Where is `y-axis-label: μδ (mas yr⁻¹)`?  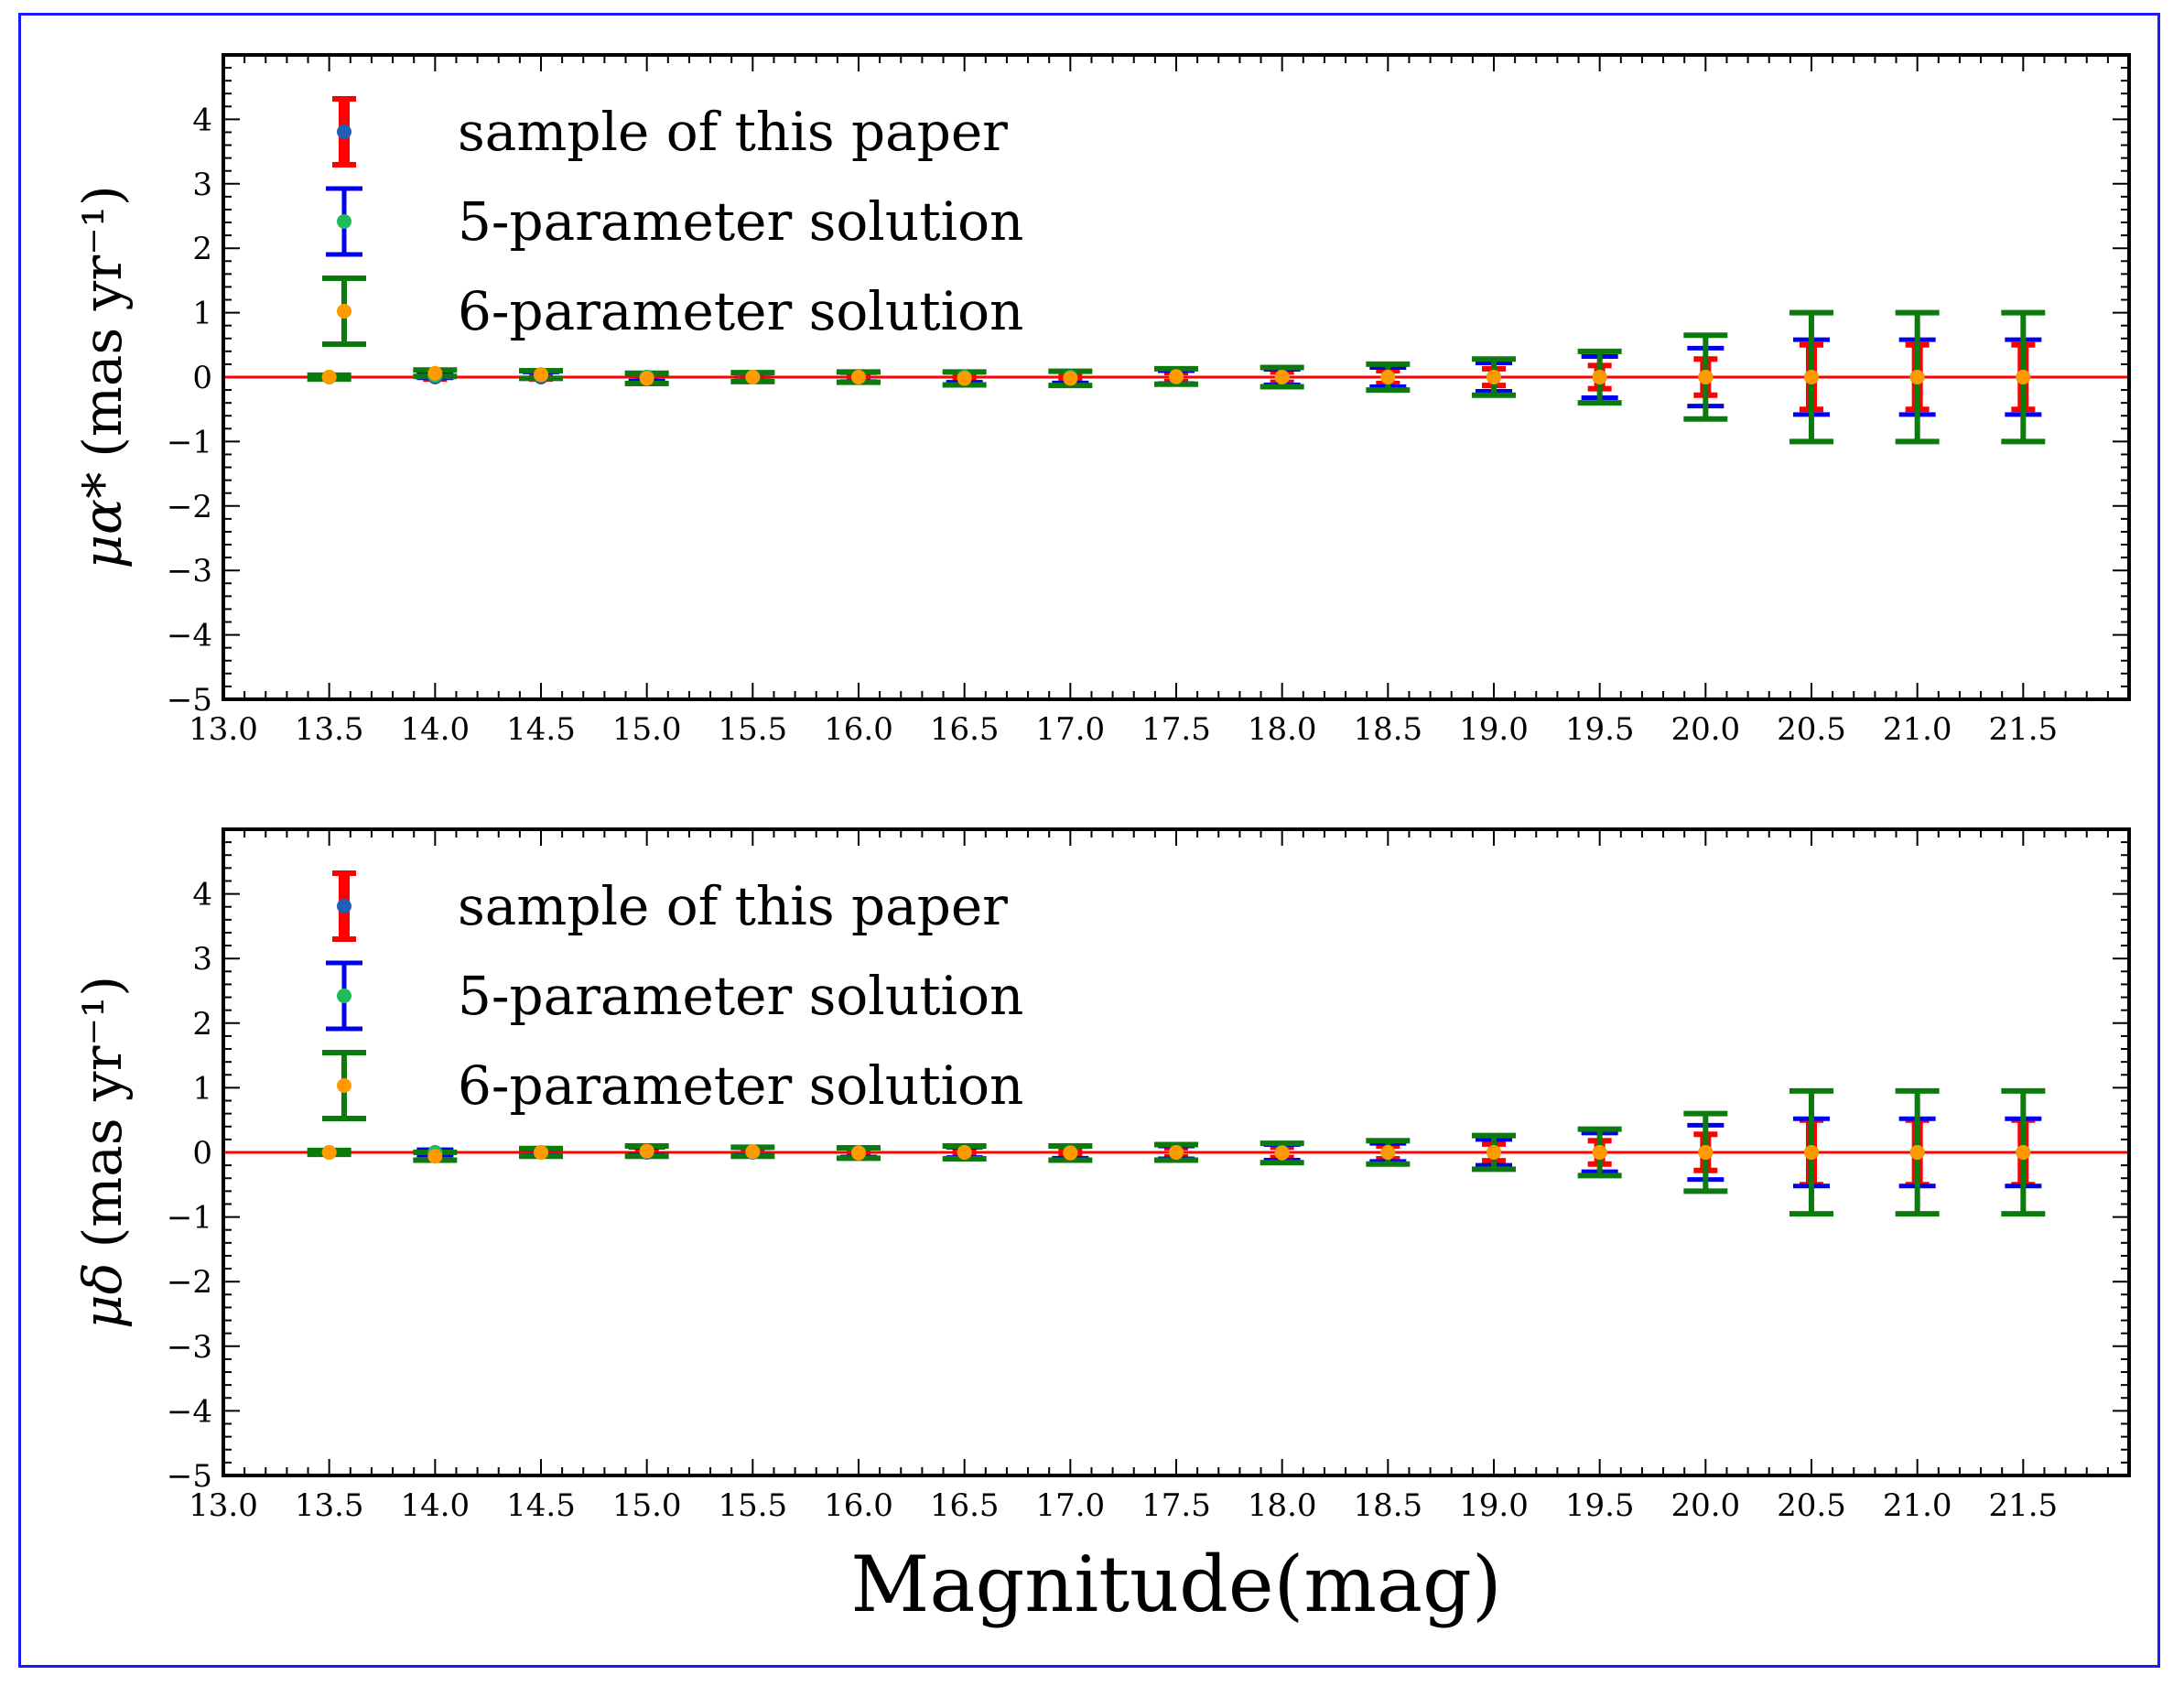 y-axis-label: μδ (mas yr⁻¹) is located at coordinates (102, 1152).